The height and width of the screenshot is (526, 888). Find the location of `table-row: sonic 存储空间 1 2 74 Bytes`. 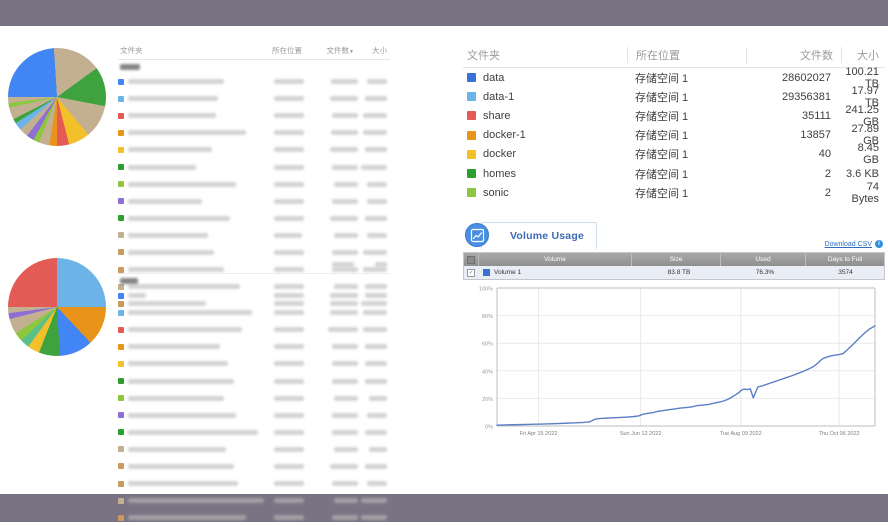

table-row: sonic 存储空间 1 2 74 Bytes is located at coordinates (674, 193).